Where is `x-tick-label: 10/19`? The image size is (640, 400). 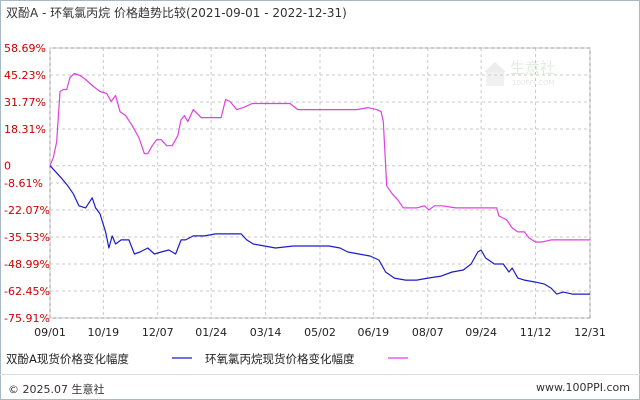 x-tick-label: 10/19 is located at coordinates (103, 332).